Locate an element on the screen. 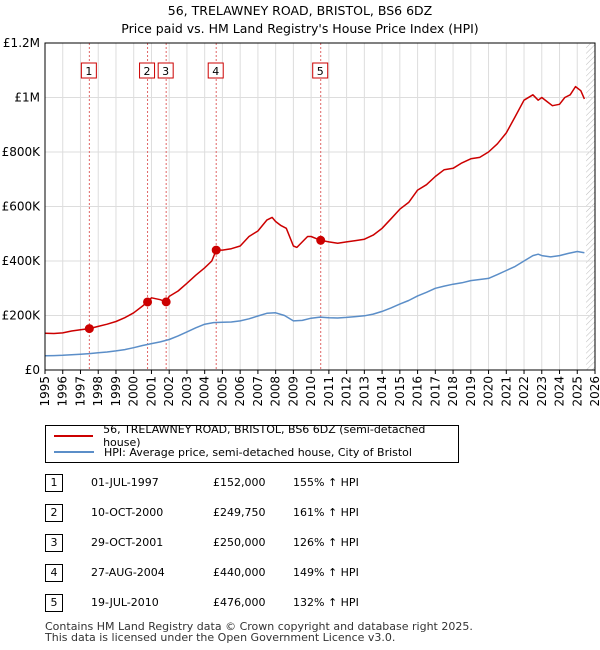 This screenshot has height=650, width=600. x-tick-label: 2017 is located at coordinates (435, 391).